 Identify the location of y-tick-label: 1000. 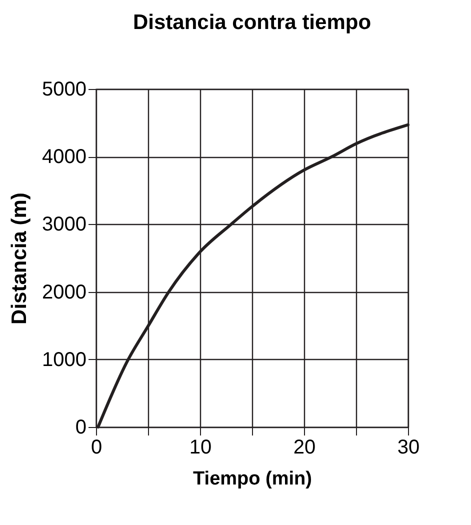
(64, 359).